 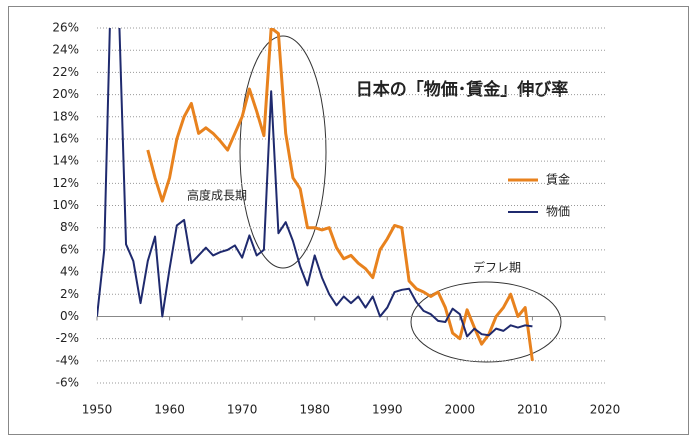 I want to click on y-tick-label: -4%, so click(x=67, y=360).